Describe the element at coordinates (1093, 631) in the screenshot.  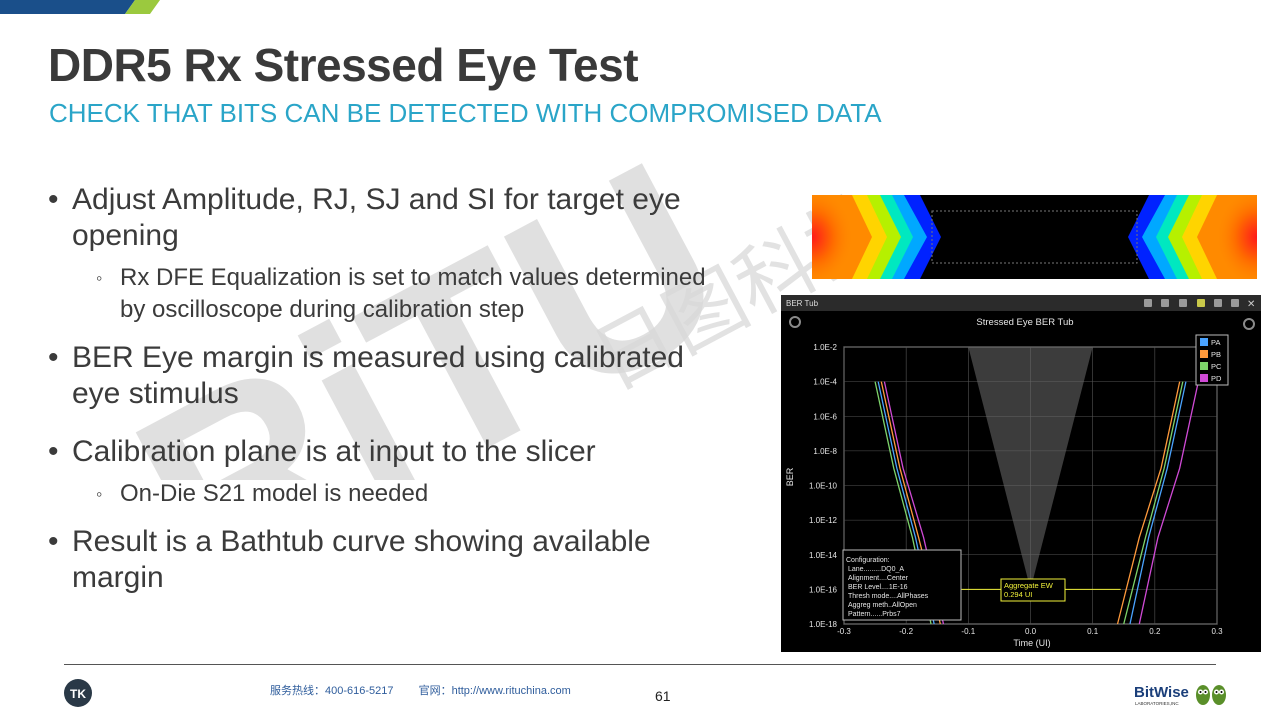
I see `x-tick-label: 0.1` at that location.